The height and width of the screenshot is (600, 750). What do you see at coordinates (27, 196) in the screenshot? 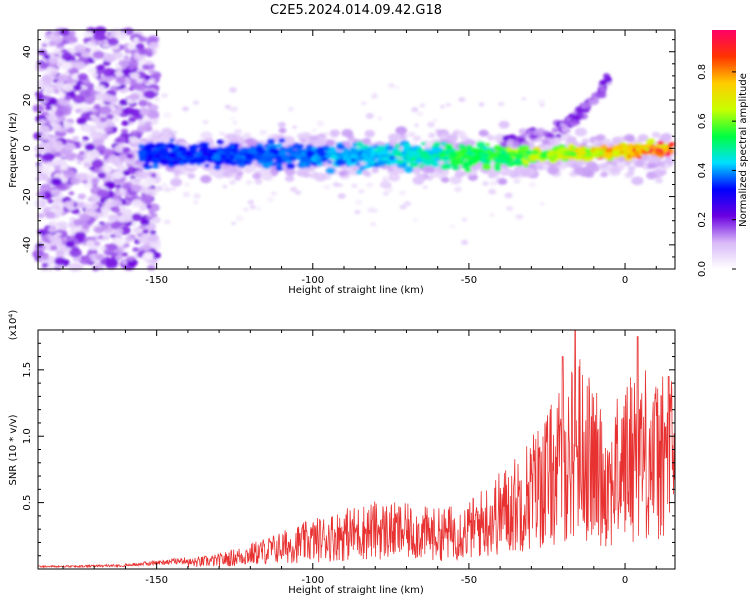
I see `spectrogram-ytick-label: -20` at bounding box center [27, 196].